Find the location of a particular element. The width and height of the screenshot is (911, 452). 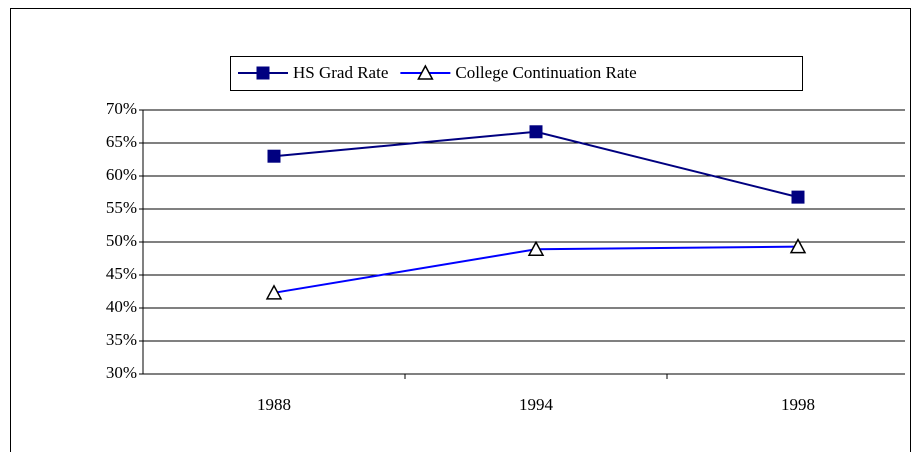

x-tick-label: 1988 is located at coordinates (274, 404).